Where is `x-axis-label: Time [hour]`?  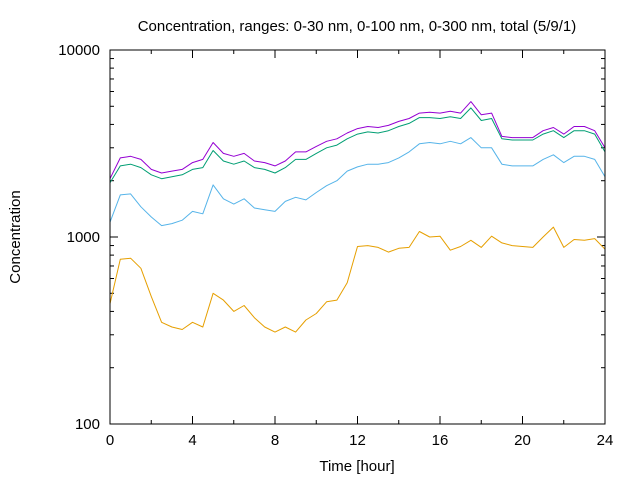
x-axis-label: Time [hour] is located at coordinates (356, 466).